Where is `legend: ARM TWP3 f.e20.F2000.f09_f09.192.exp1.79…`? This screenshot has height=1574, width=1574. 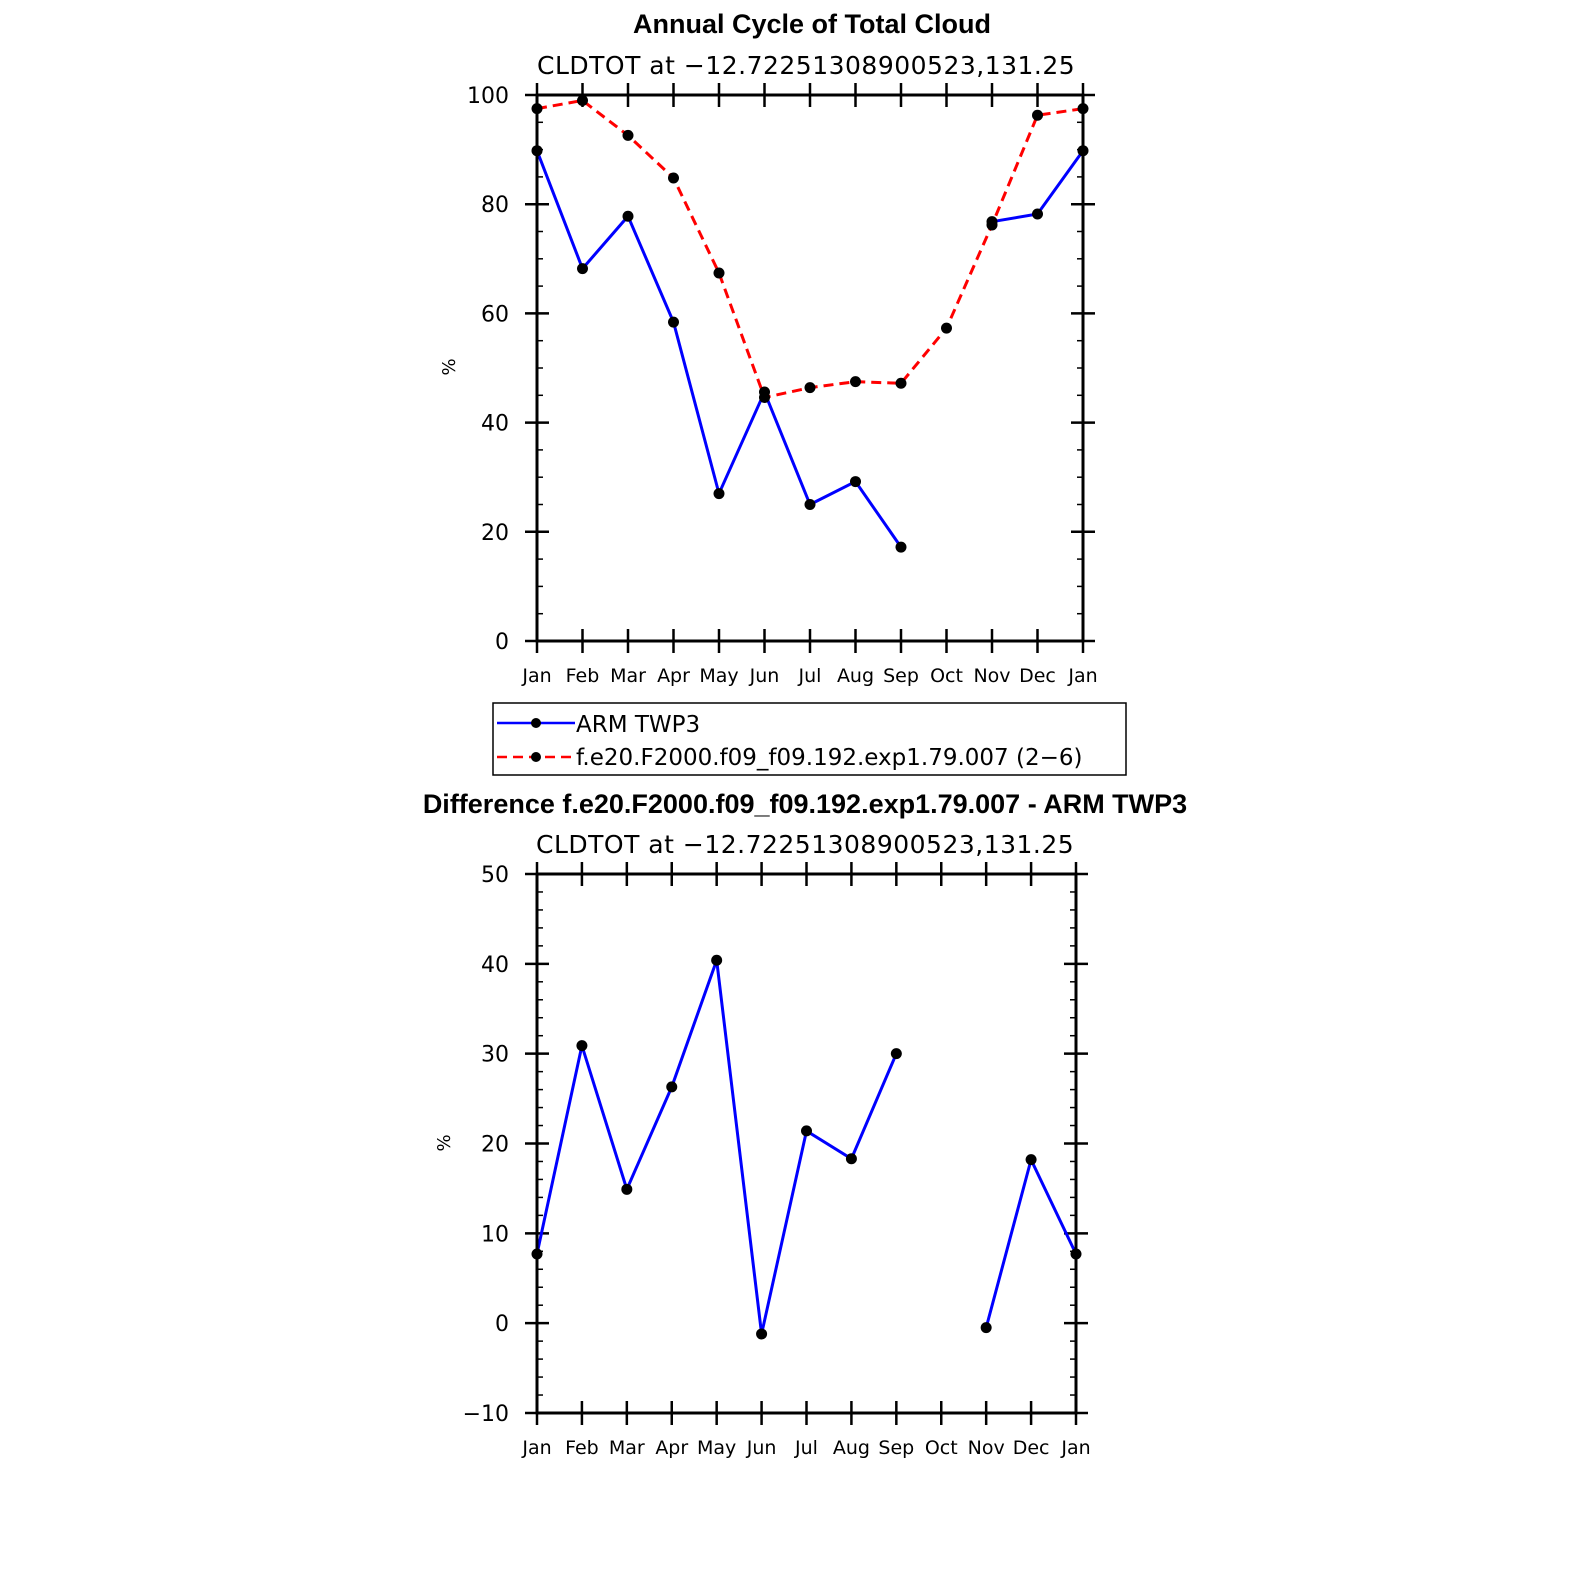
legend: ARM TWP3 f.e20.F2000.f09_f09.192.exp1.79… is located at coordinates (809, 739).